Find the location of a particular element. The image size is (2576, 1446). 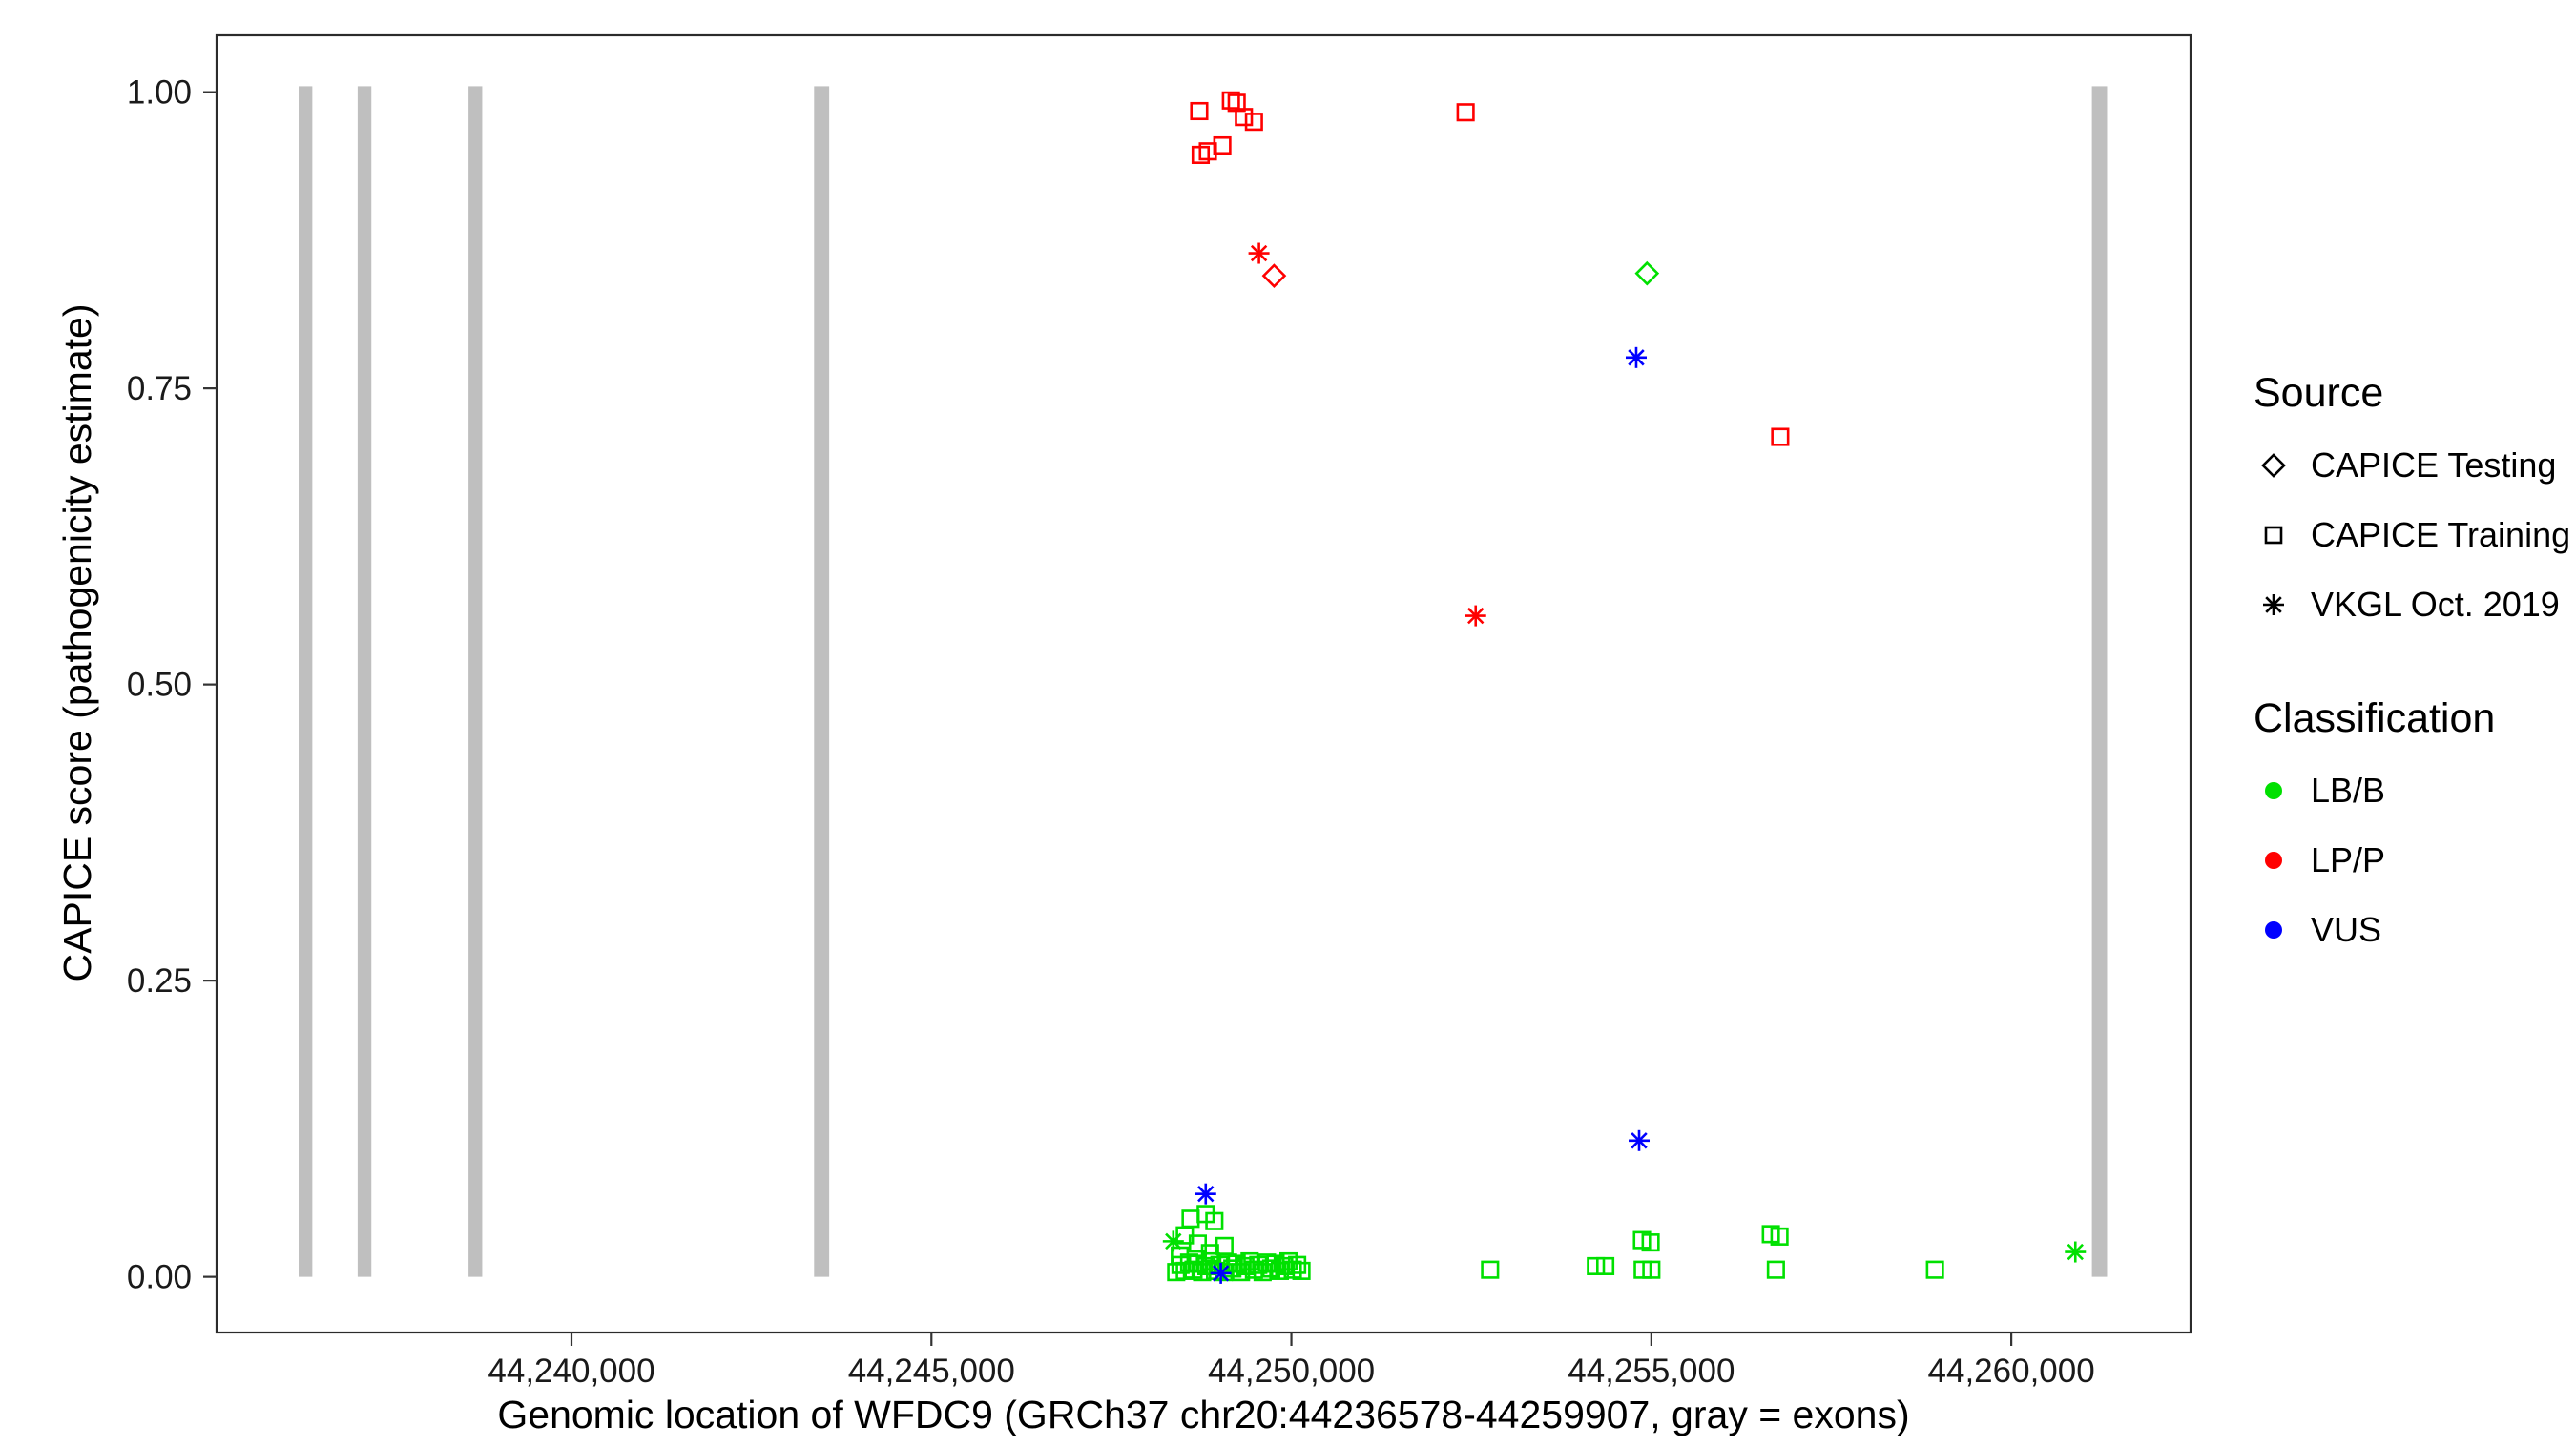

x-tick-label: 44,260,000 is located at coordinates (2011, 1371).